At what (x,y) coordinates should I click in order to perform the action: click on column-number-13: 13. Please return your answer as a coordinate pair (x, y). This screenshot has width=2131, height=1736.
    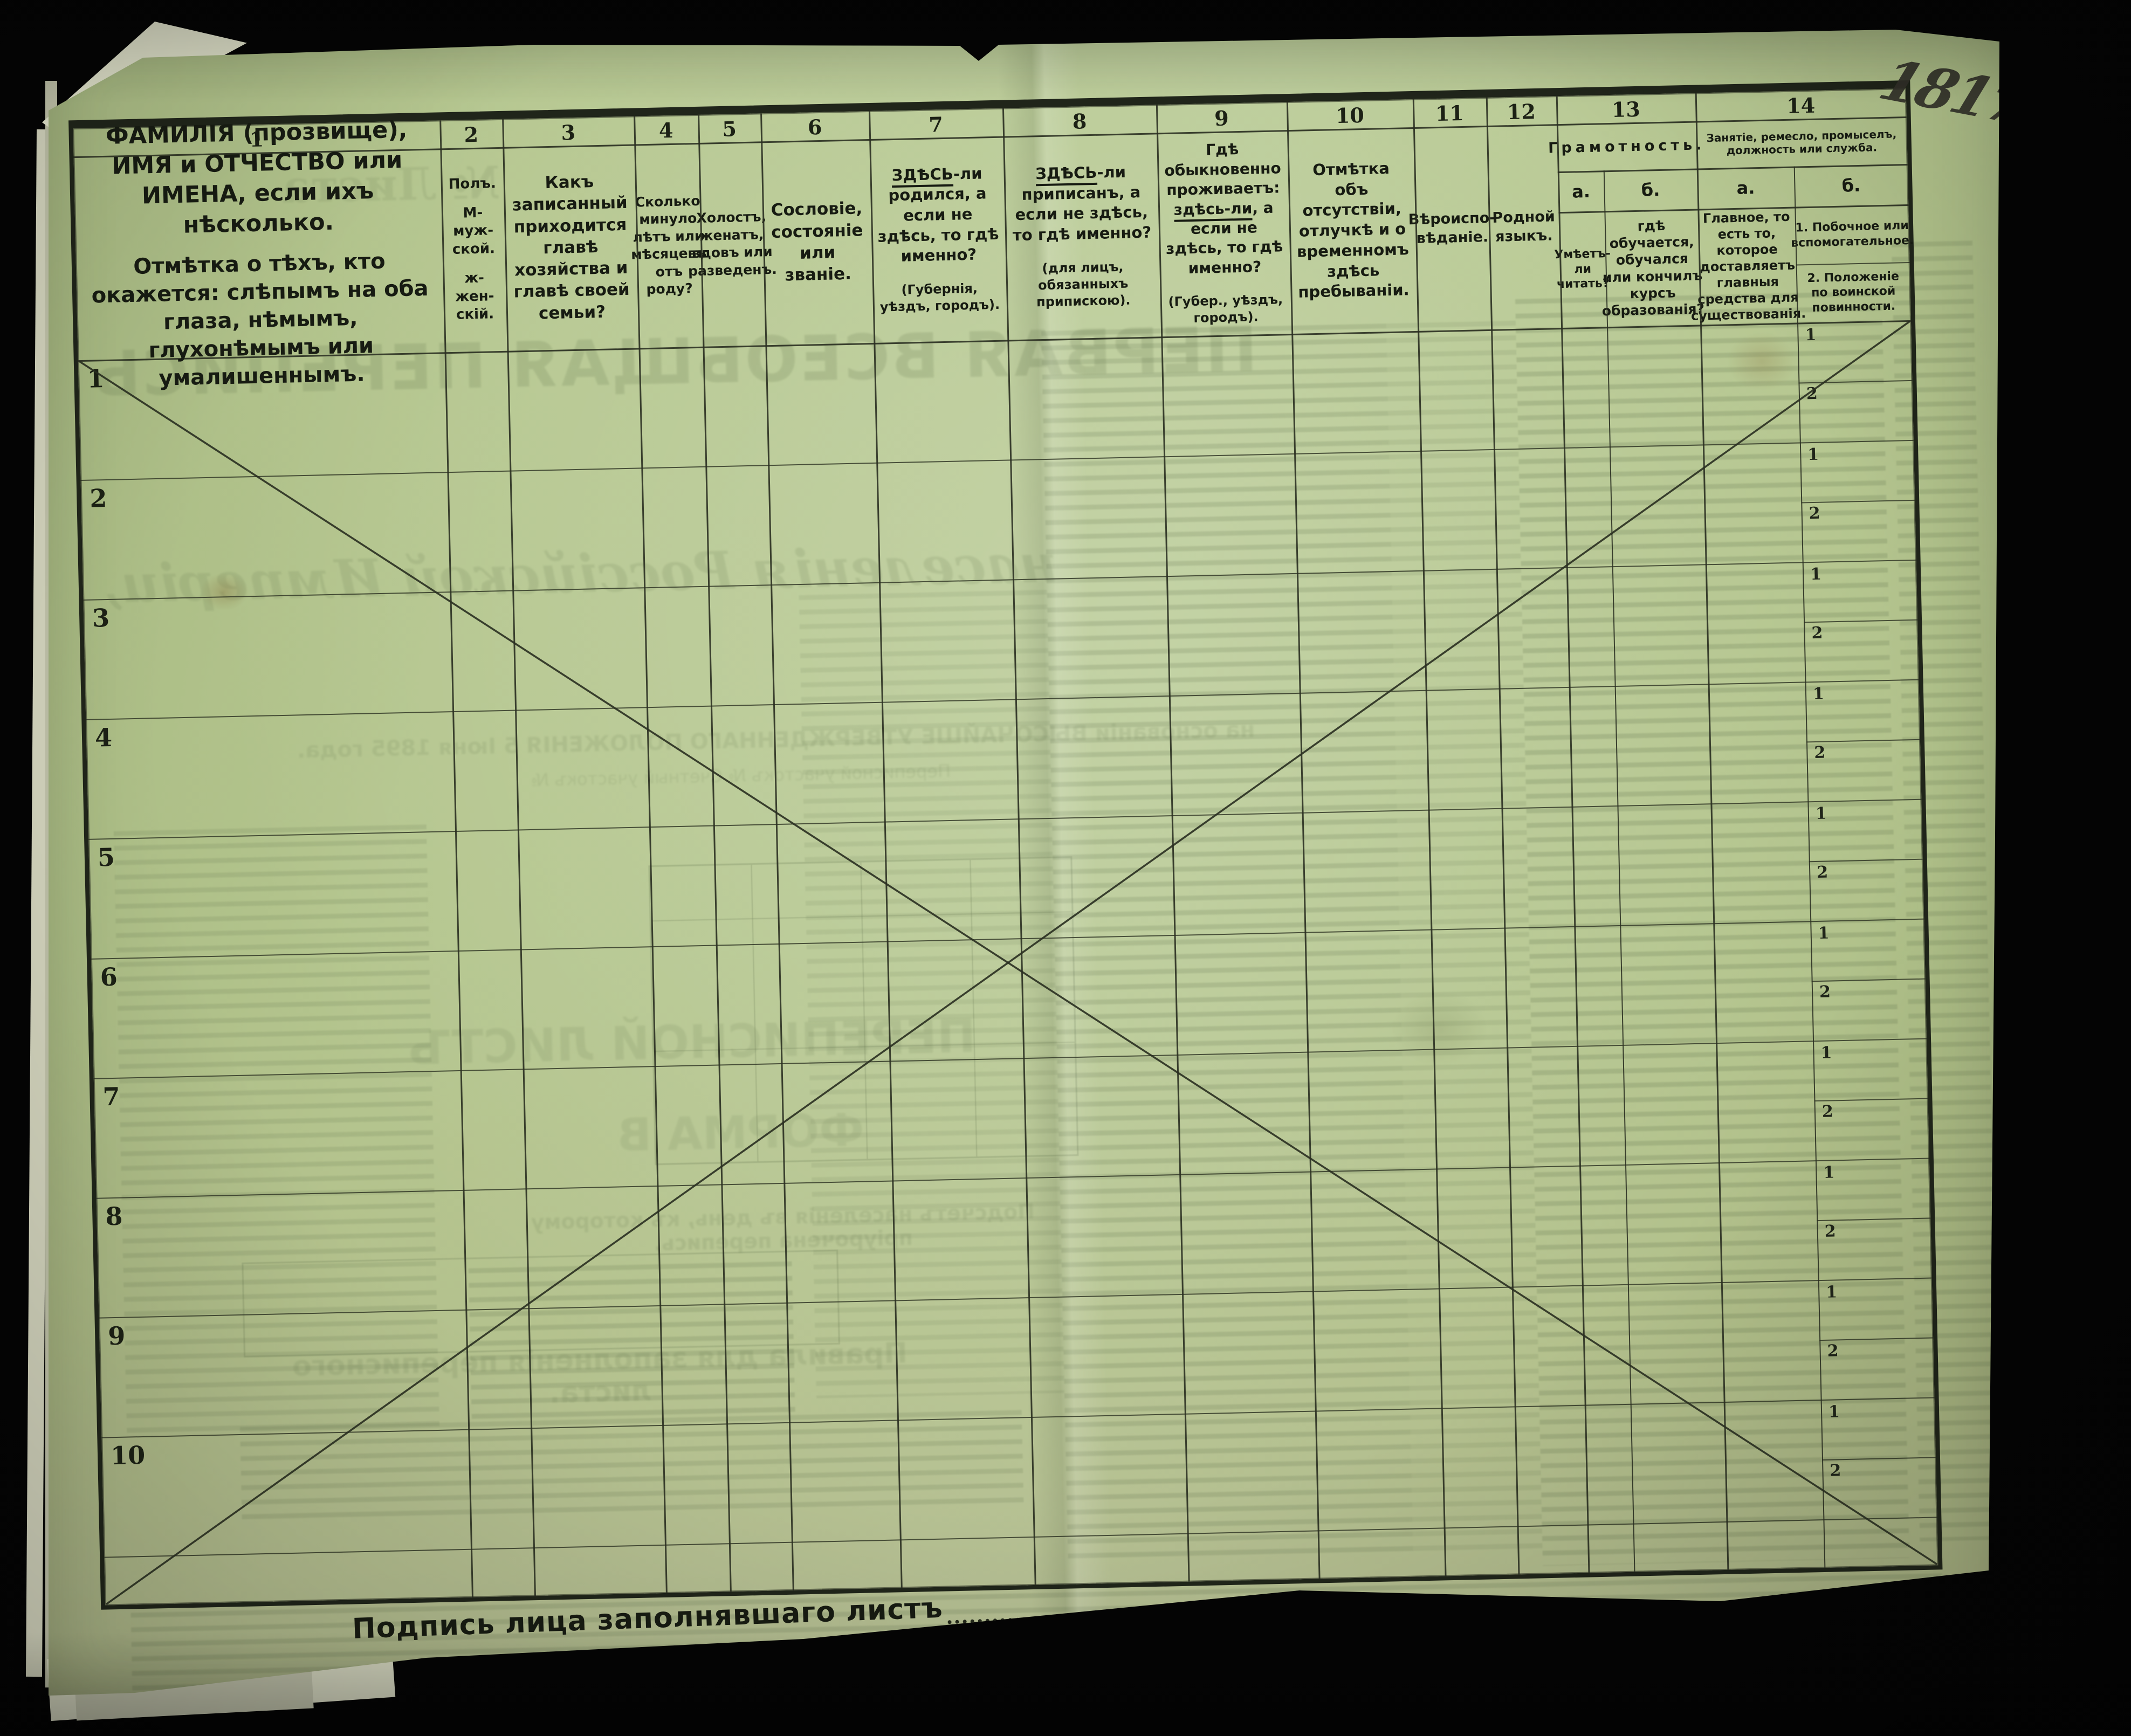
    Looking at the image, I should click on (1626, 109).